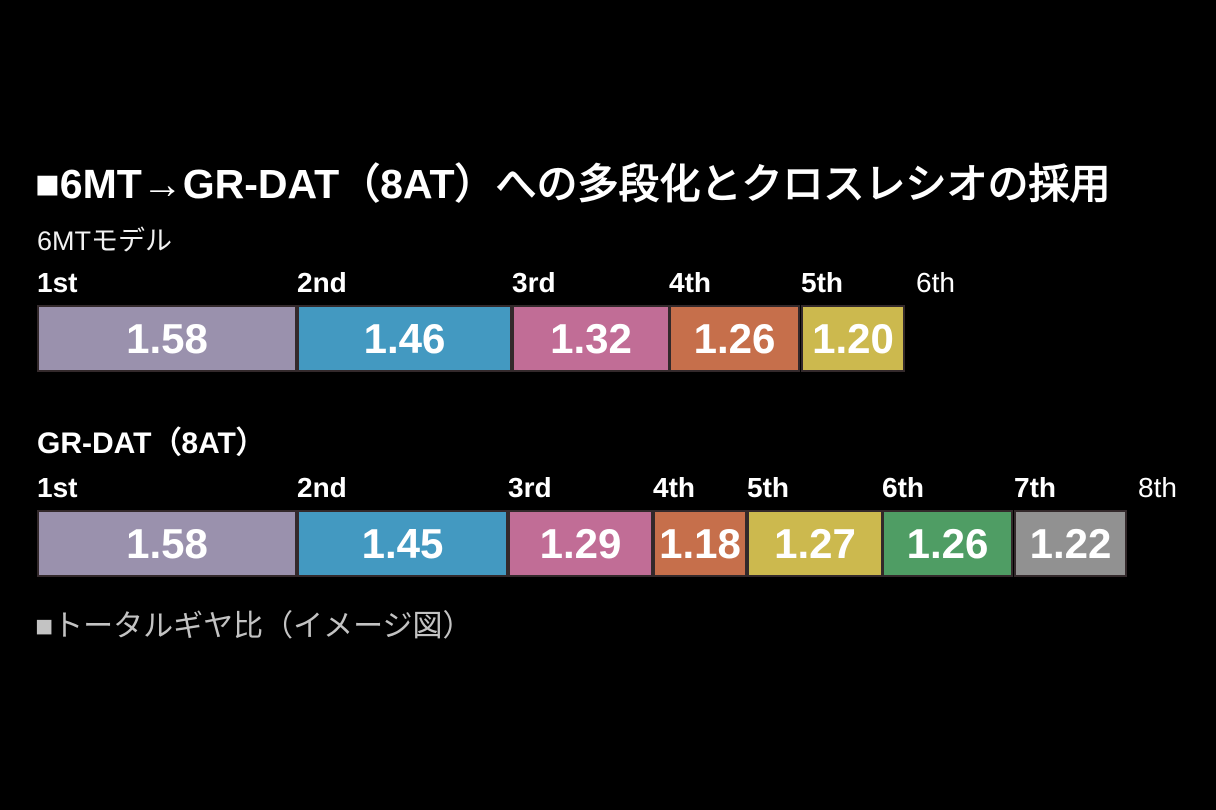 The width and height of the screenshot is (1216, 810). I want to click on gear-step-ratio-value: 1.18, so click(700, 543).